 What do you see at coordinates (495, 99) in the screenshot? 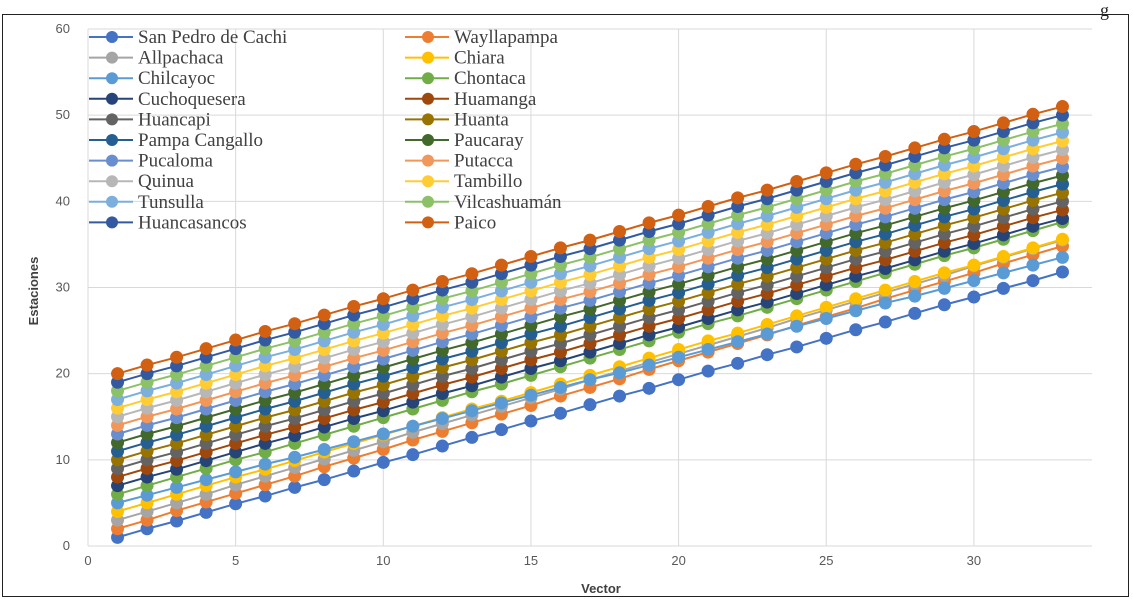
I see `legend-label: Huamanga` at bounding box center [495, 99].